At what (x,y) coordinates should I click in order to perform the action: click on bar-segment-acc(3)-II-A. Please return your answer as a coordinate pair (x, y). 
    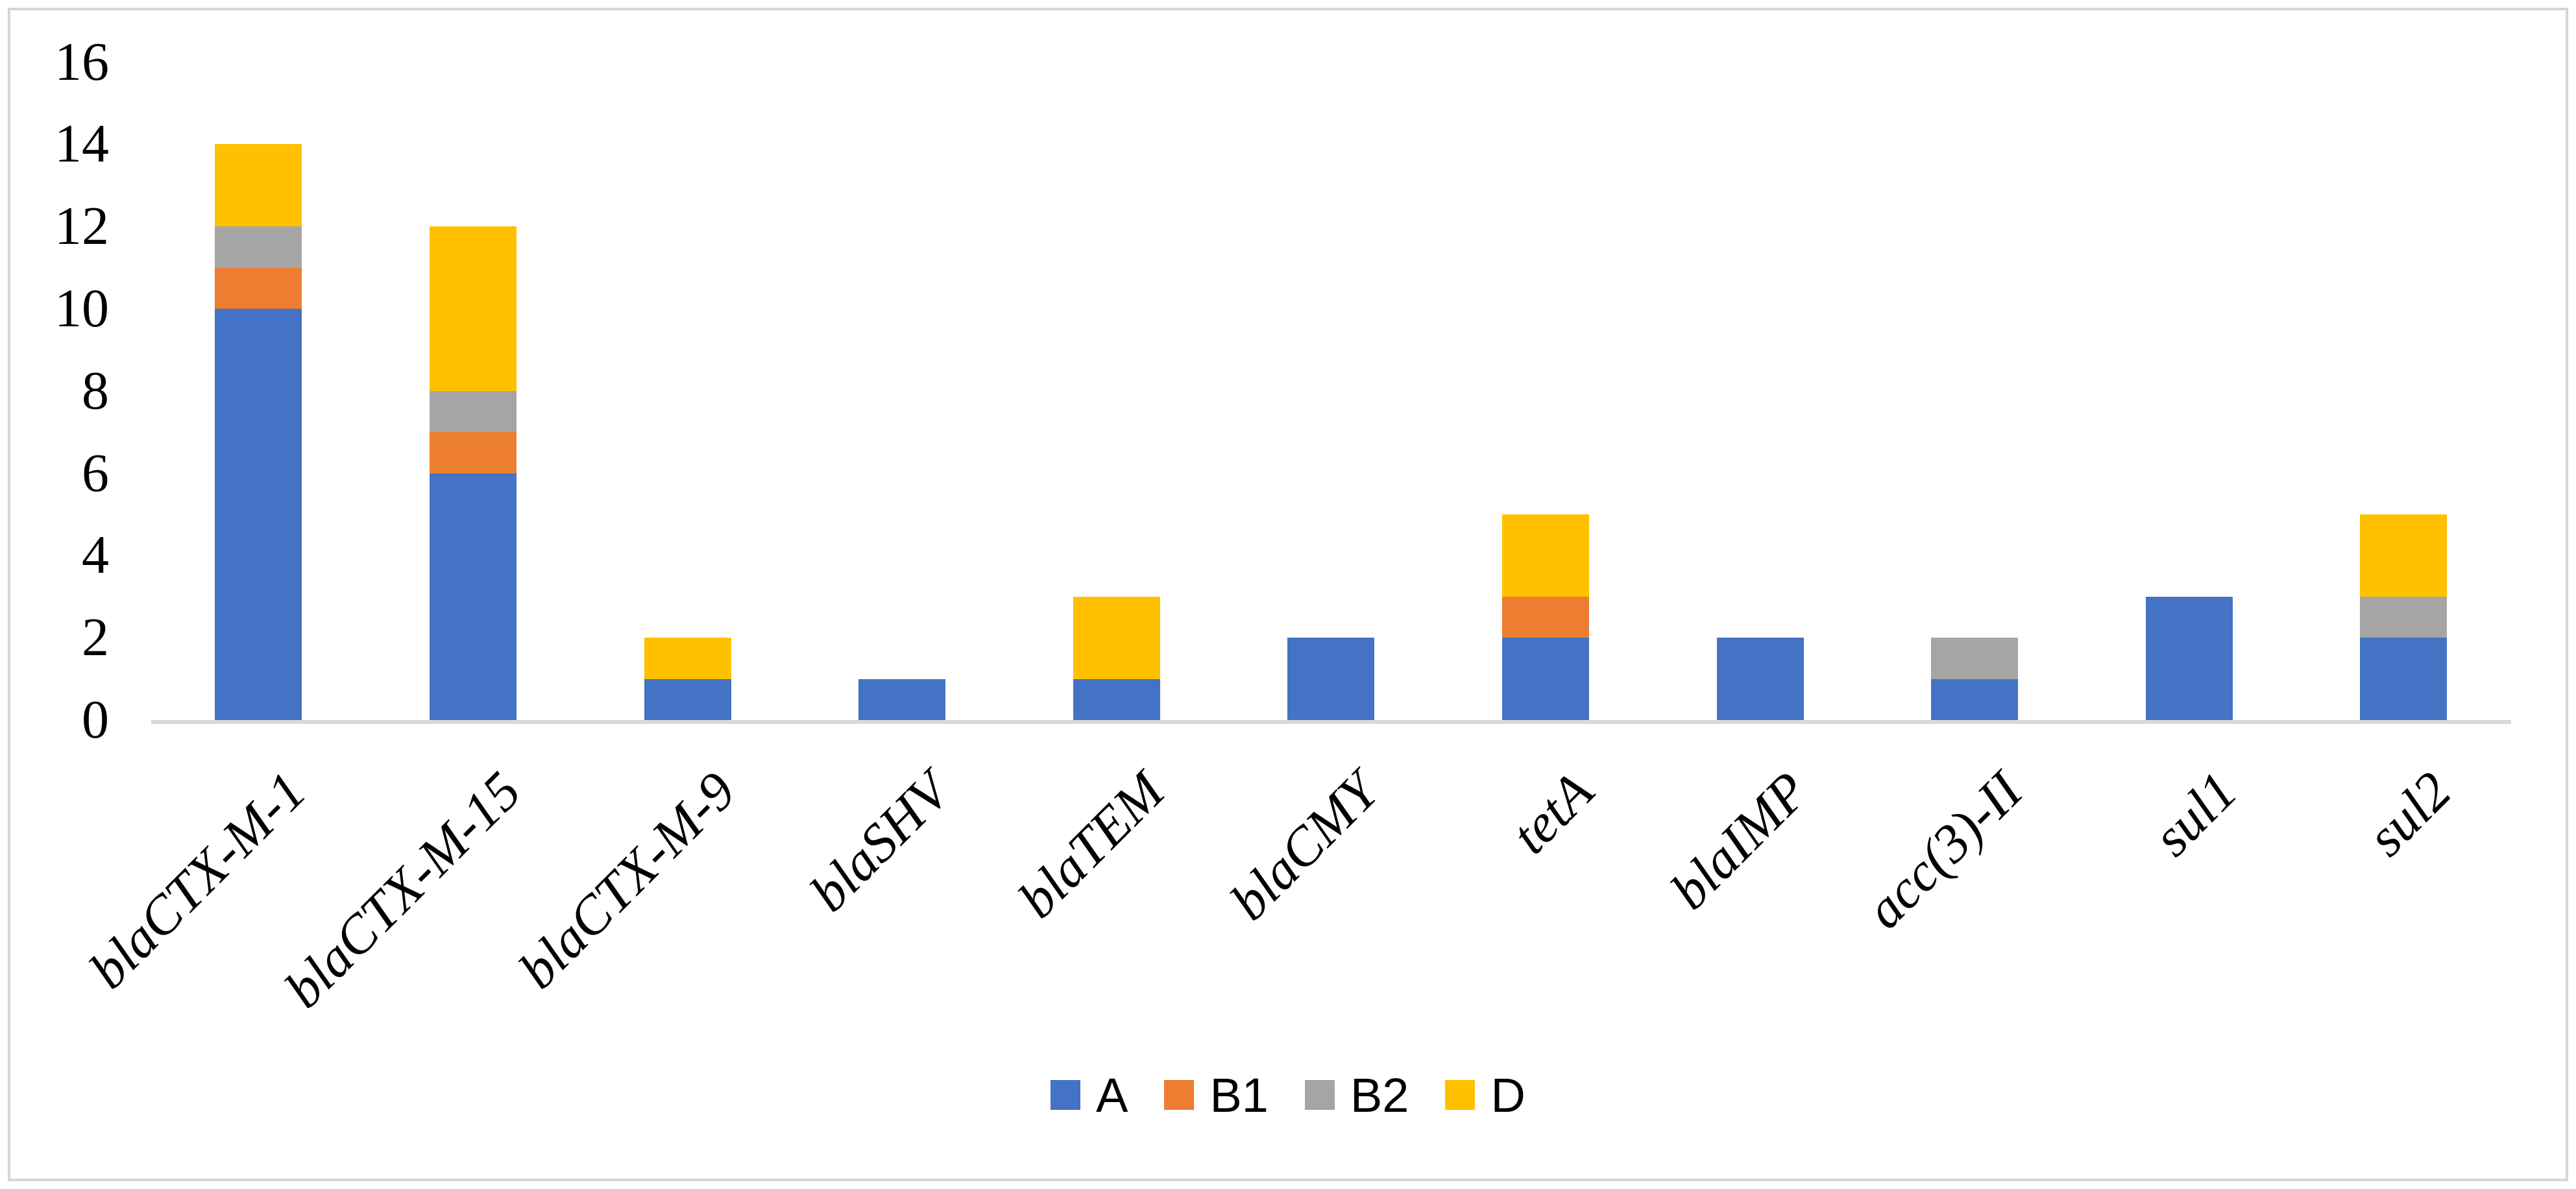
    Looking at the image, I should click on (1975, 699).